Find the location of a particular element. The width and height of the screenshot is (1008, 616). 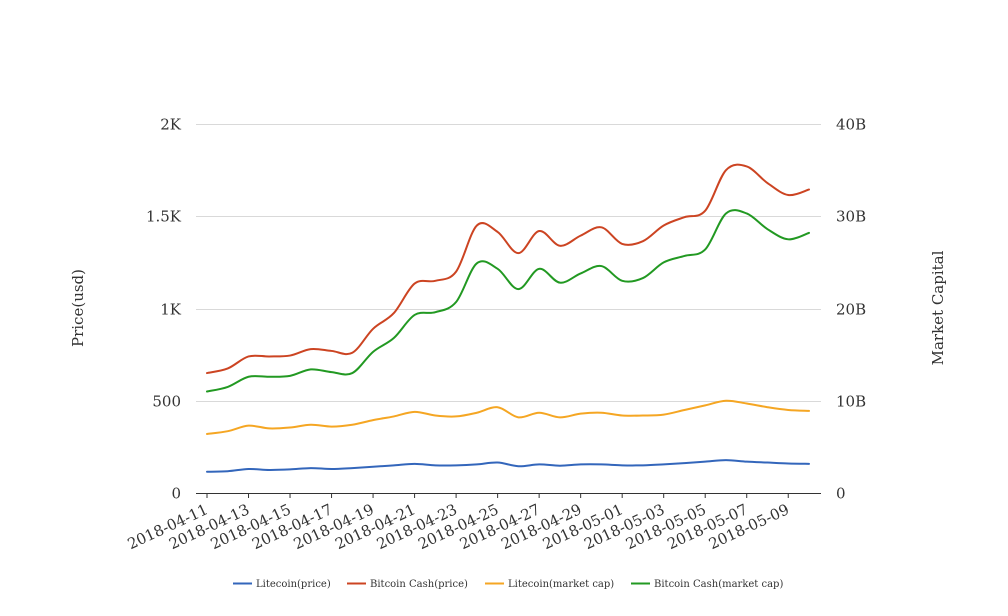

right-tick-label: 40B is located at coordinates (851, 125).